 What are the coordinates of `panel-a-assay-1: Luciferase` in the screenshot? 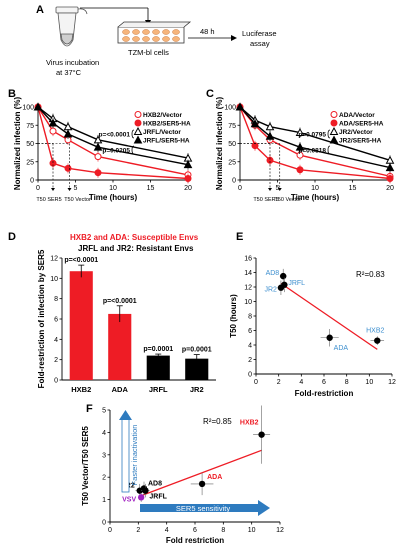 It's located at (259, 33).